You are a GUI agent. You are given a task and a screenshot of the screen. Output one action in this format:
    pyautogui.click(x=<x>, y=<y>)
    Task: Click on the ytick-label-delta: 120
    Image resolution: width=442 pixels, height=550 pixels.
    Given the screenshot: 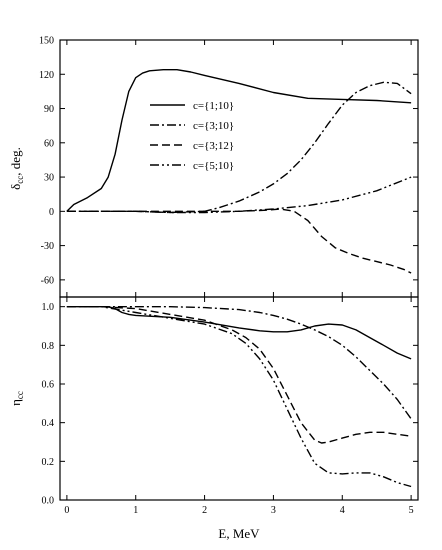 What is the action you would take?
    pyautogui.click(x=46, y=75)
    